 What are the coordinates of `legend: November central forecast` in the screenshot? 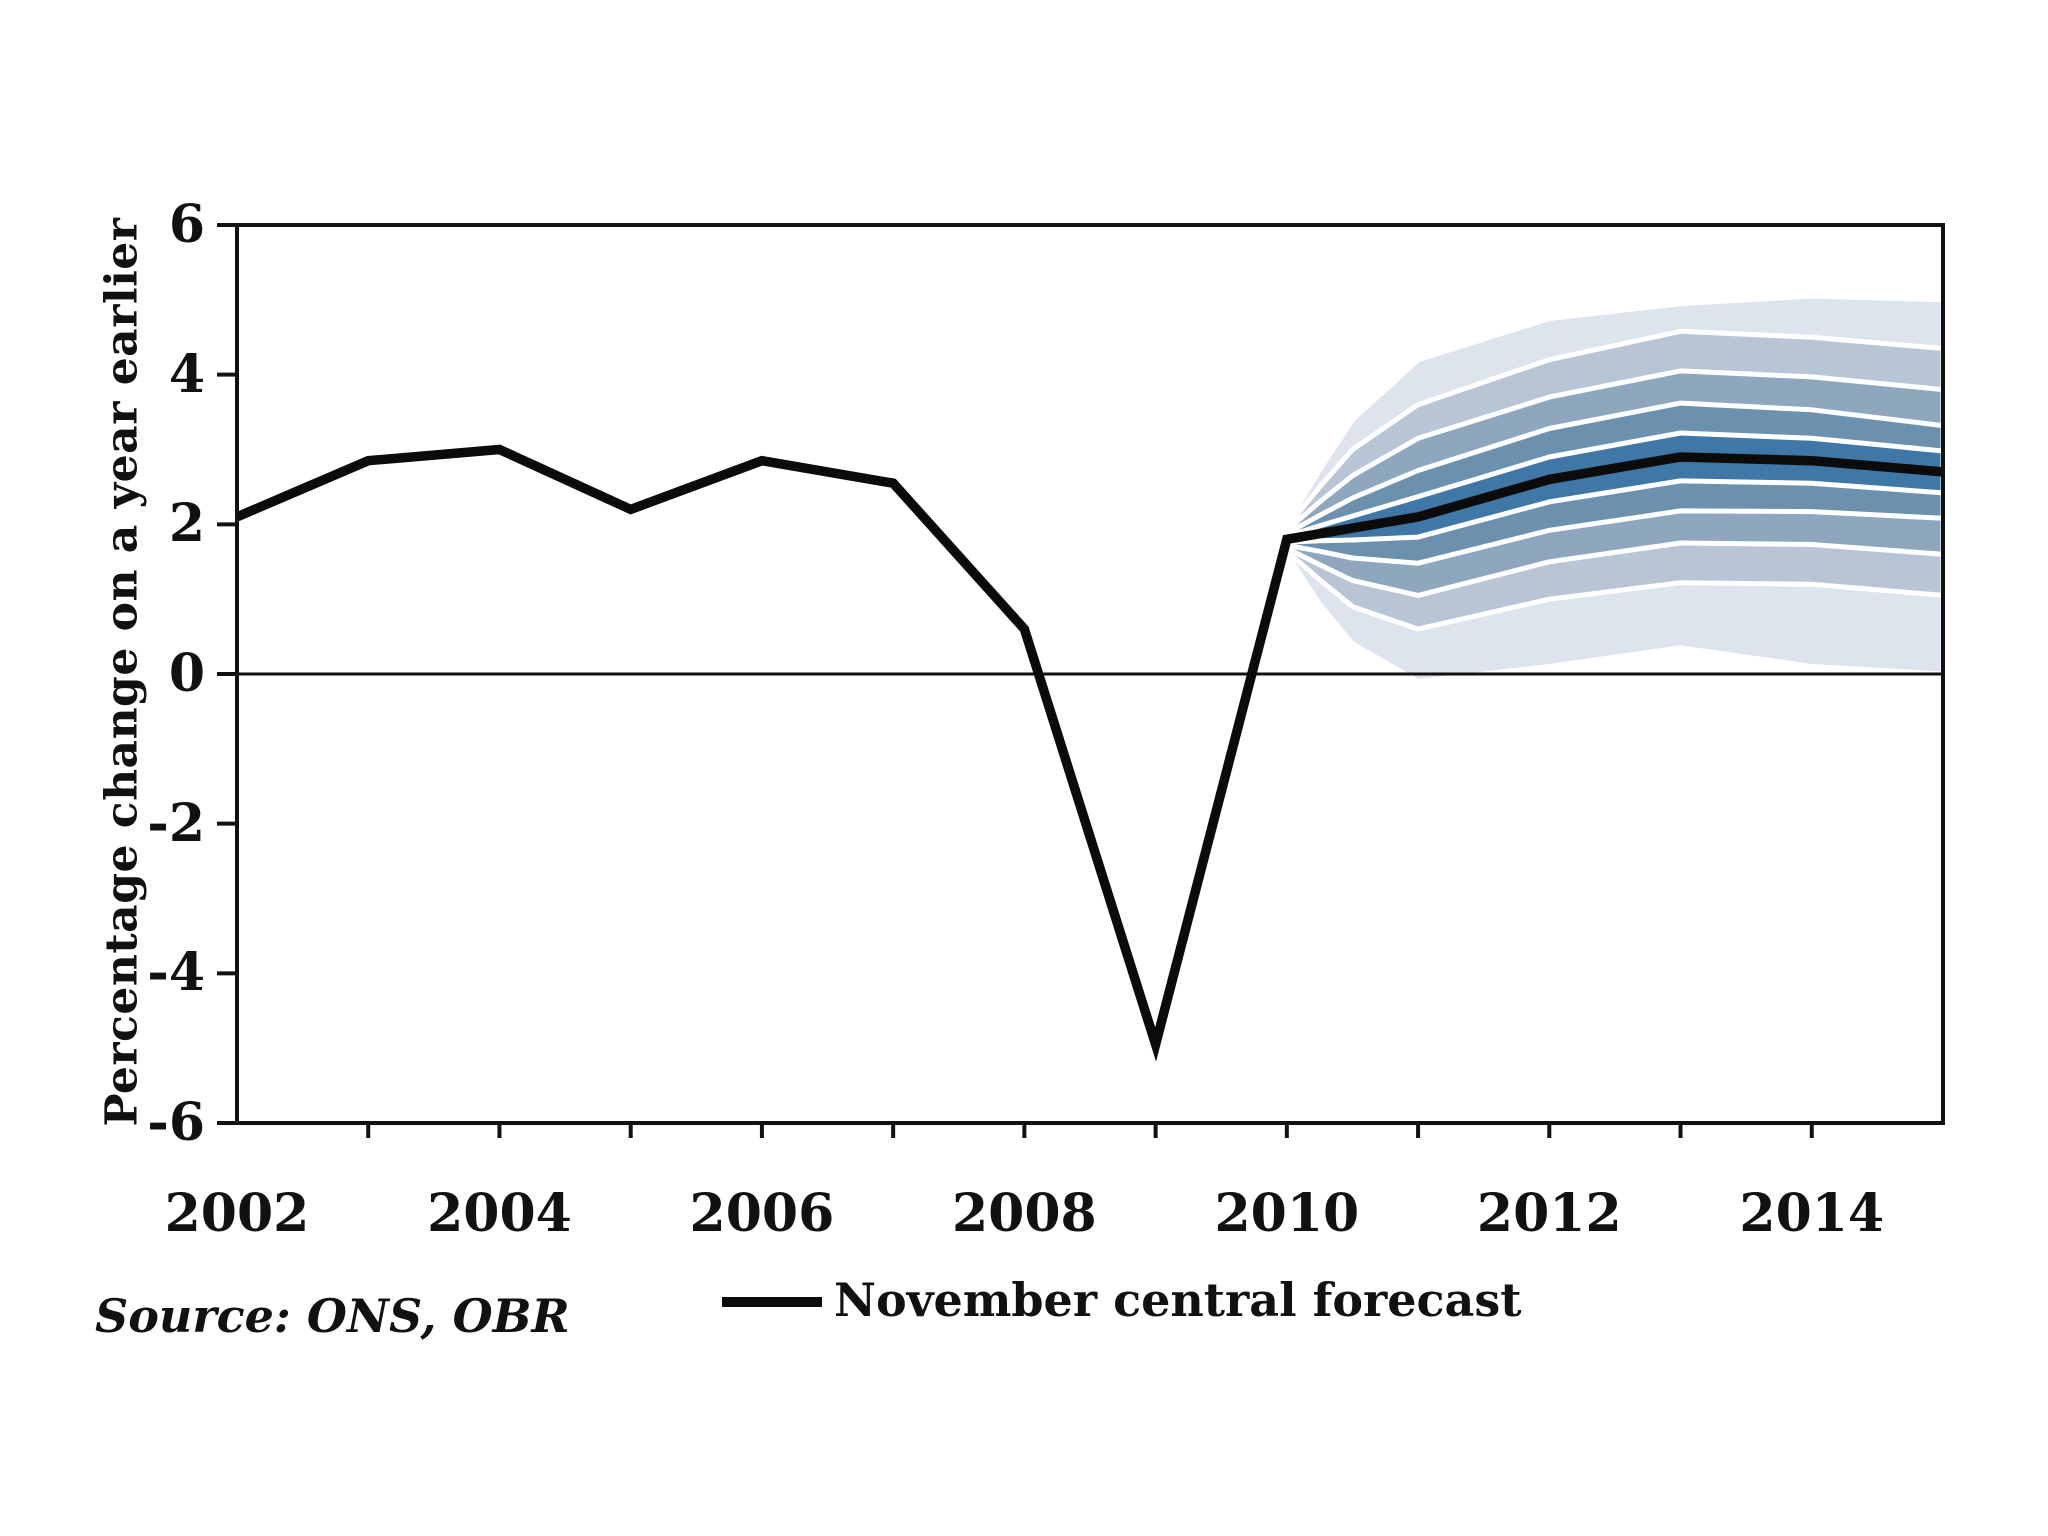 It's located at (1122, 1300).